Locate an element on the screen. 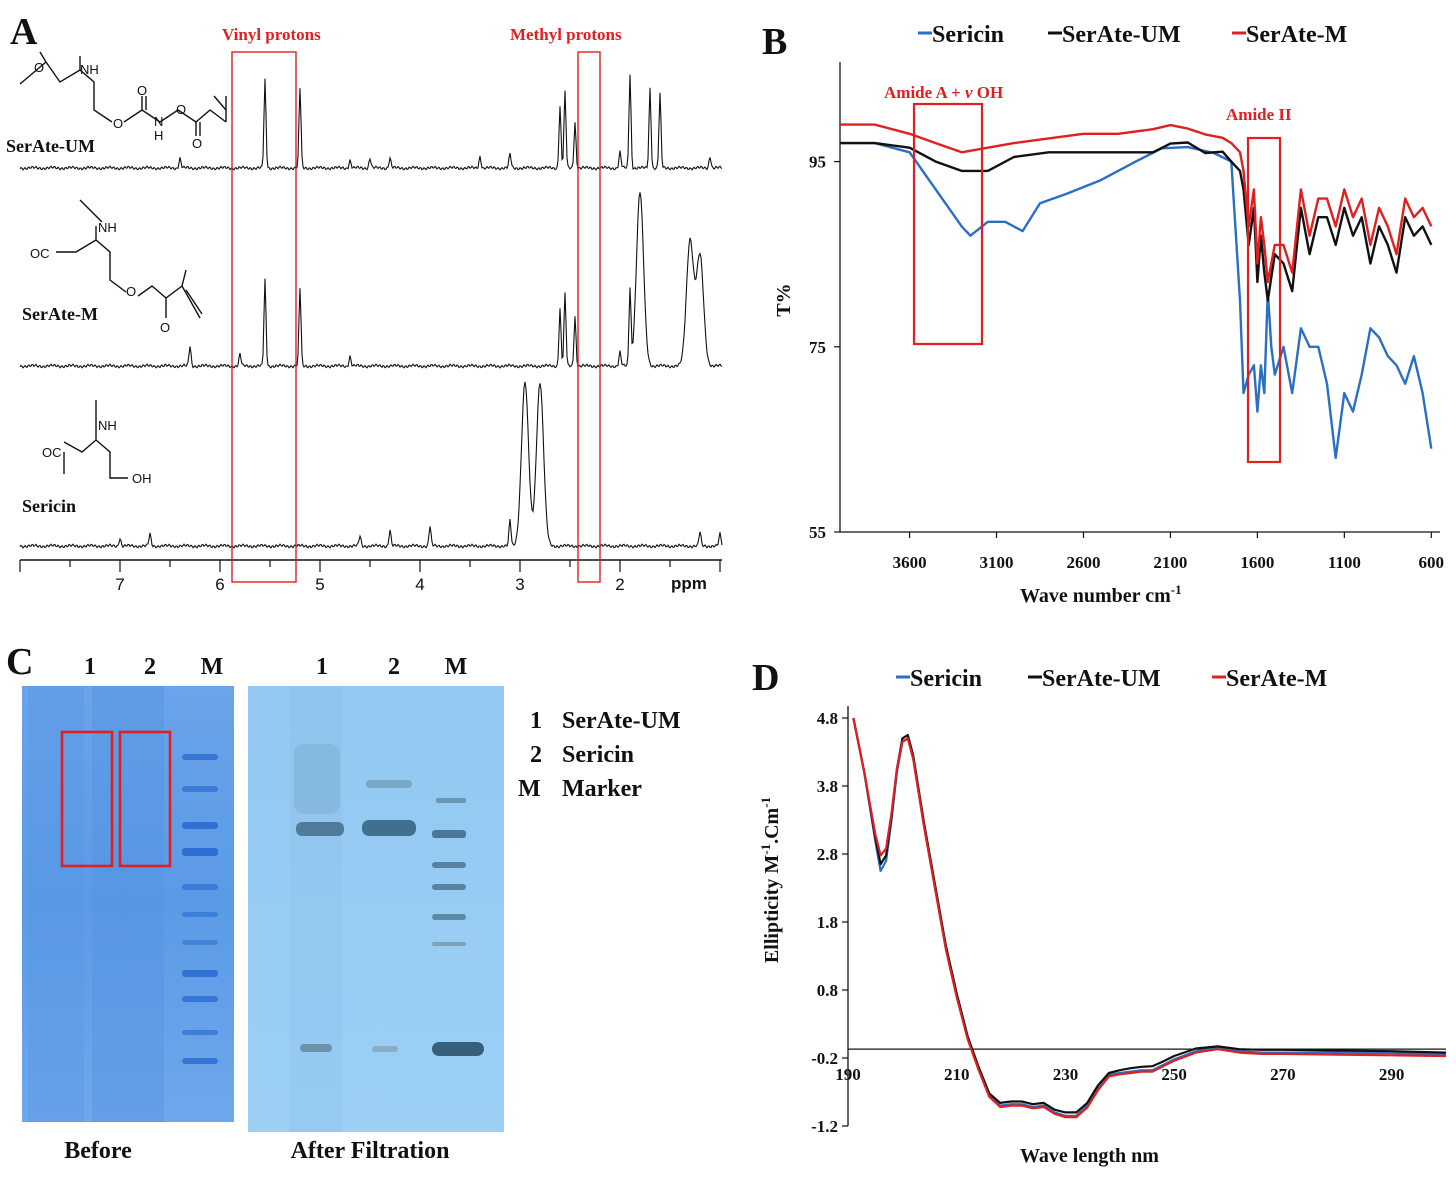  cd-x-tick-label: 290 is located at coordinates (1392, 1074).